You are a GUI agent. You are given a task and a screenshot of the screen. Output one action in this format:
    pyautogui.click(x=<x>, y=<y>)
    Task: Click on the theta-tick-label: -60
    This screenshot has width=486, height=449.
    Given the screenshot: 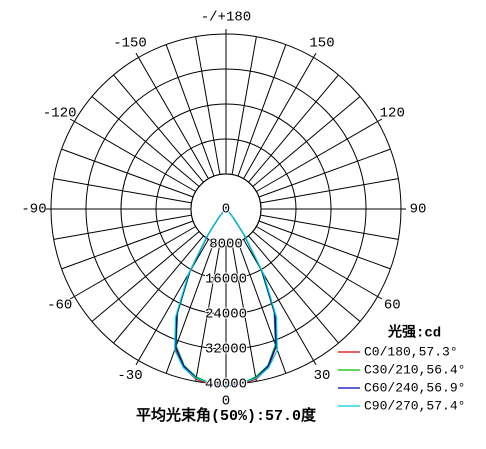 What is the action you would take?
    pyautogui.click(x=59, y=306)
    